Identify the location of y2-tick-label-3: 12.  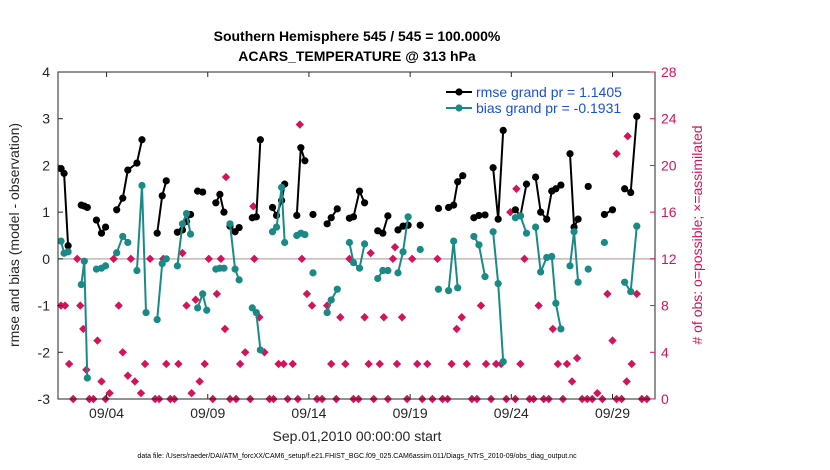
(669, 259).